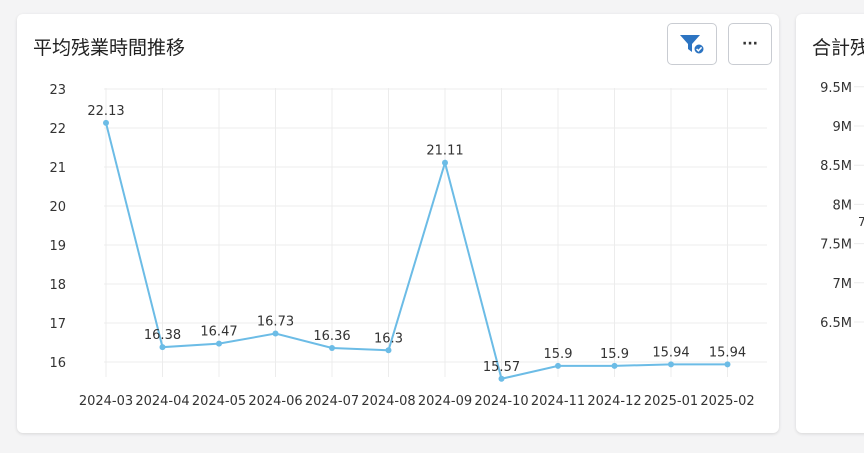 The image size is (864, 453). I want to click on y-tick-label: 9.5M, so click(836, 88).